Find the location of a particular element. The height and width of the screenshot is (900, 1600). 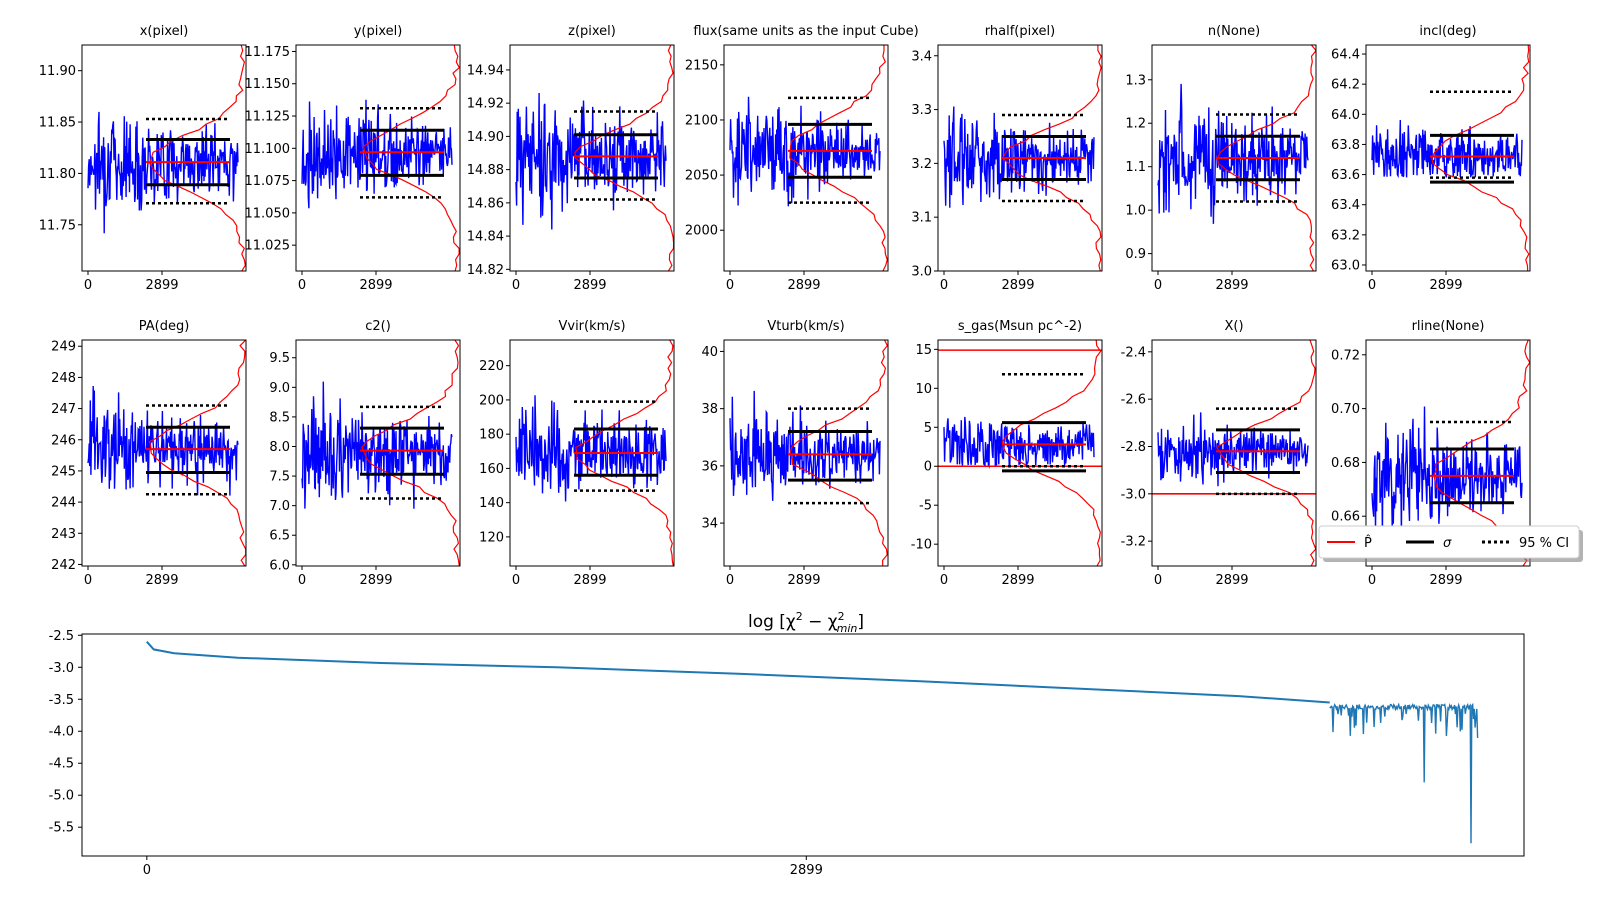

panel-title: c2() is located at coordinates (378, 326).